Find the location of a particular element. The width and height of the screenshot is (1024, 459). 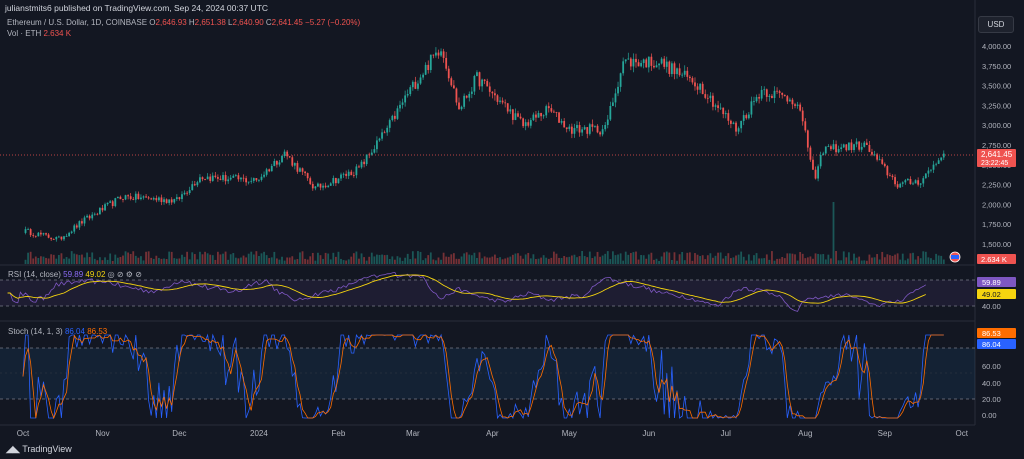

currency-button: USD is located at coordinates (996, 24).